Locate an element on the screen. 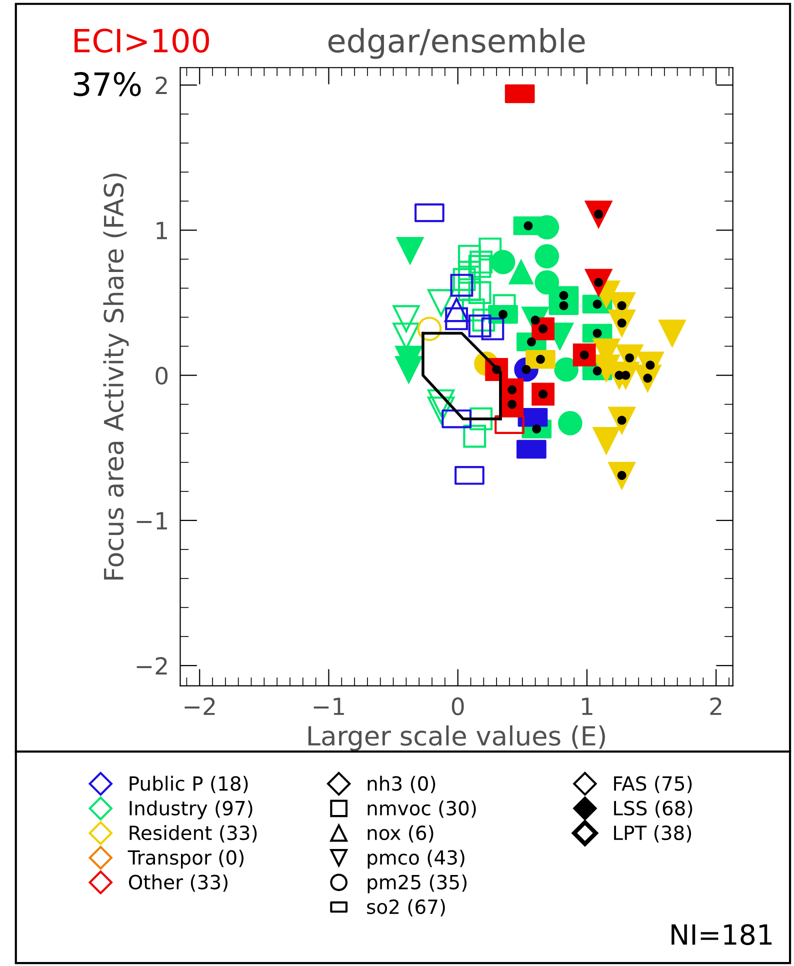 This screenshot has width=794, height=966. legend-label: pm25 (35) is located at coordinates (417, 884).